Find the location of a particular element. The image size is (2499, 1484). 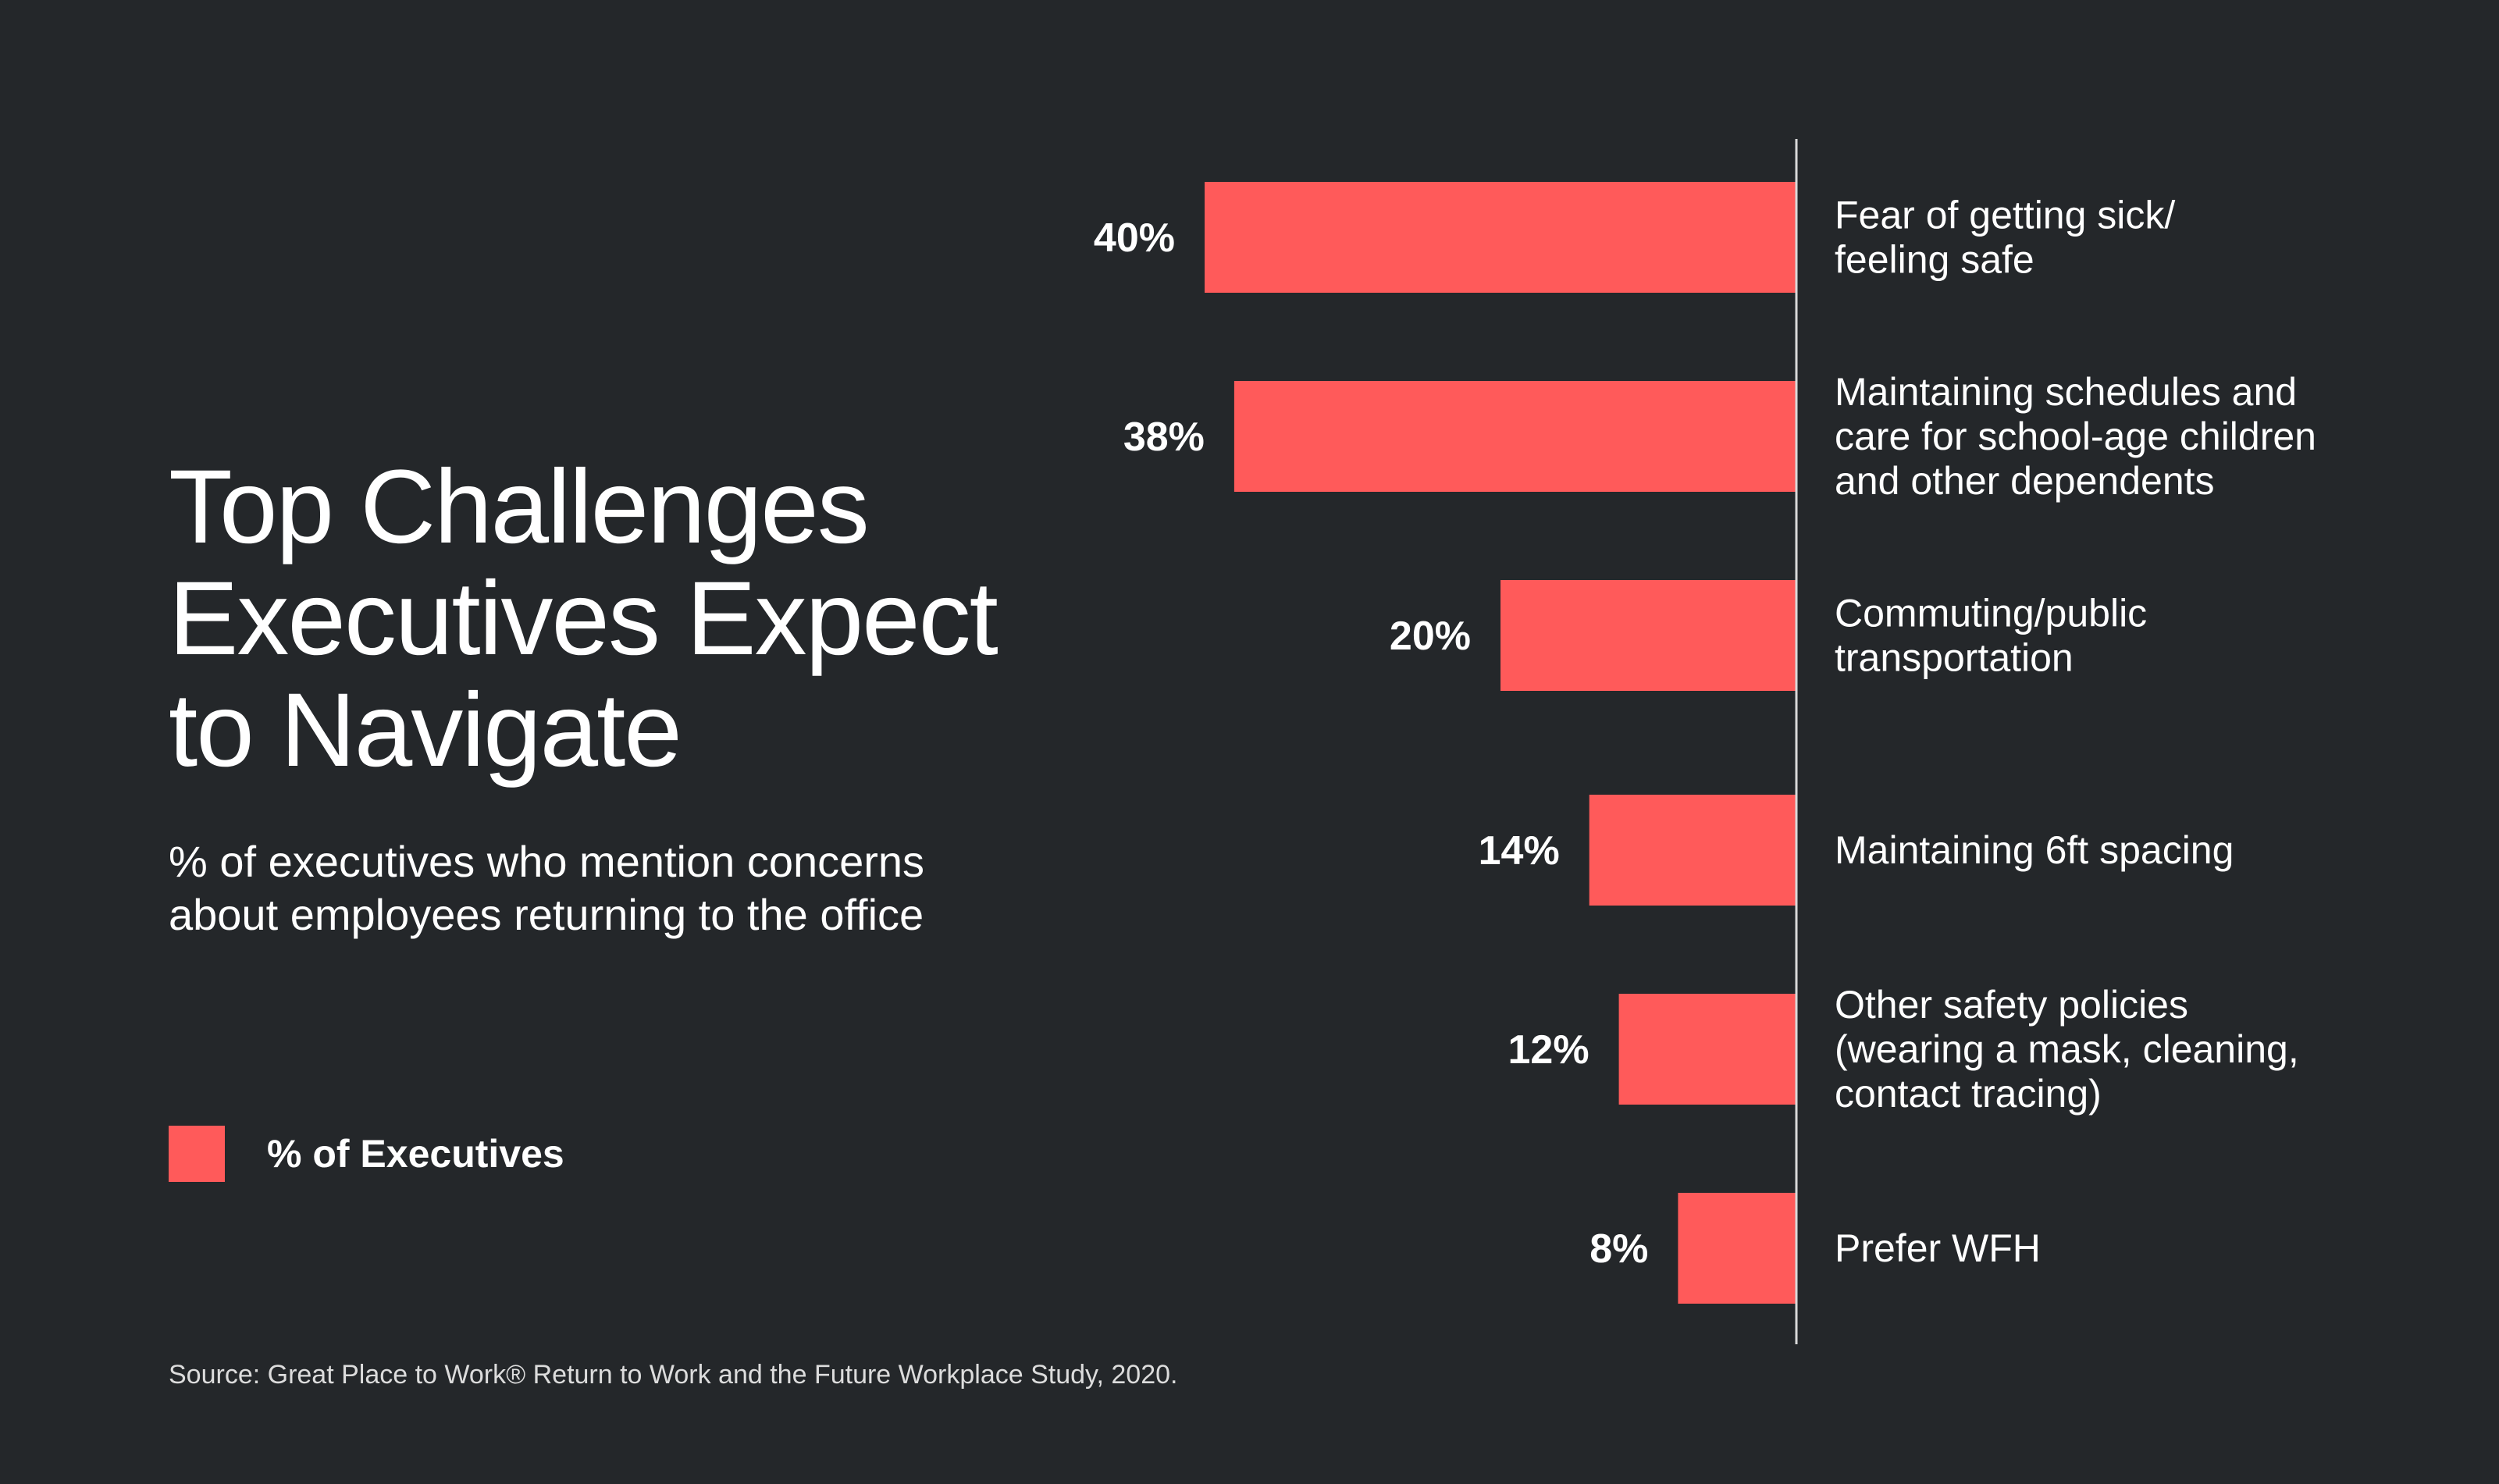

legend-swatch is located at coordinates (197, 1154).